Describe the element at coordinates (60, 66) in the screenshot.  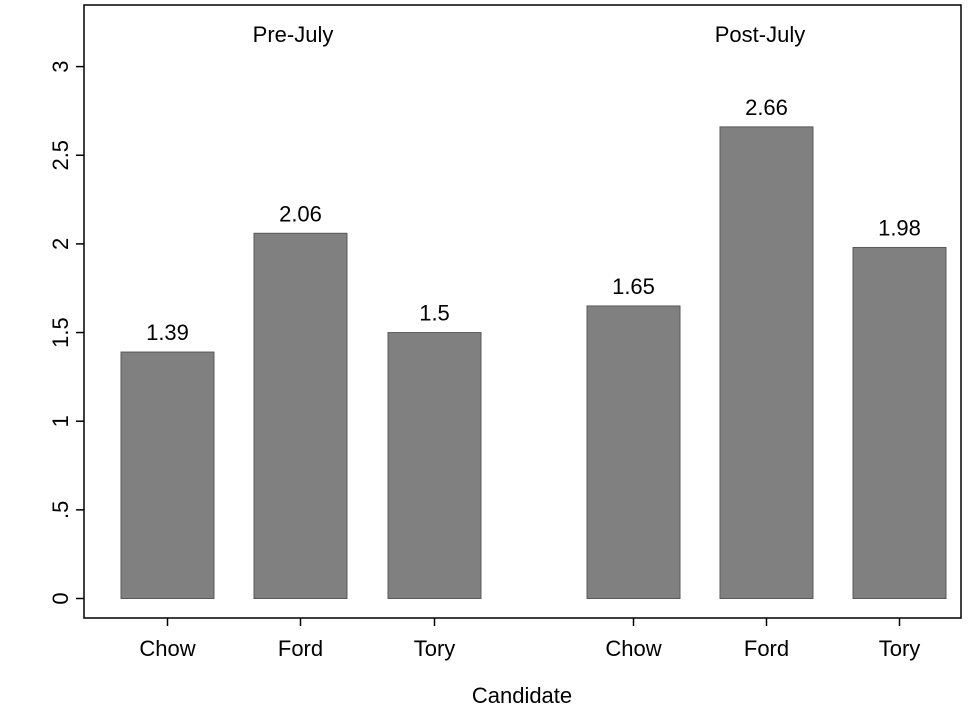
I see `y-tick-label: 3` at that location.